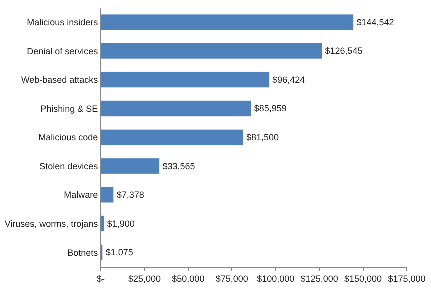 The width and height of the screenshot is (431, 292). What do you see at coordinates (120, 253) in the screenshot?
I see `data-label: $1,075` at bounding box center [120, 253].